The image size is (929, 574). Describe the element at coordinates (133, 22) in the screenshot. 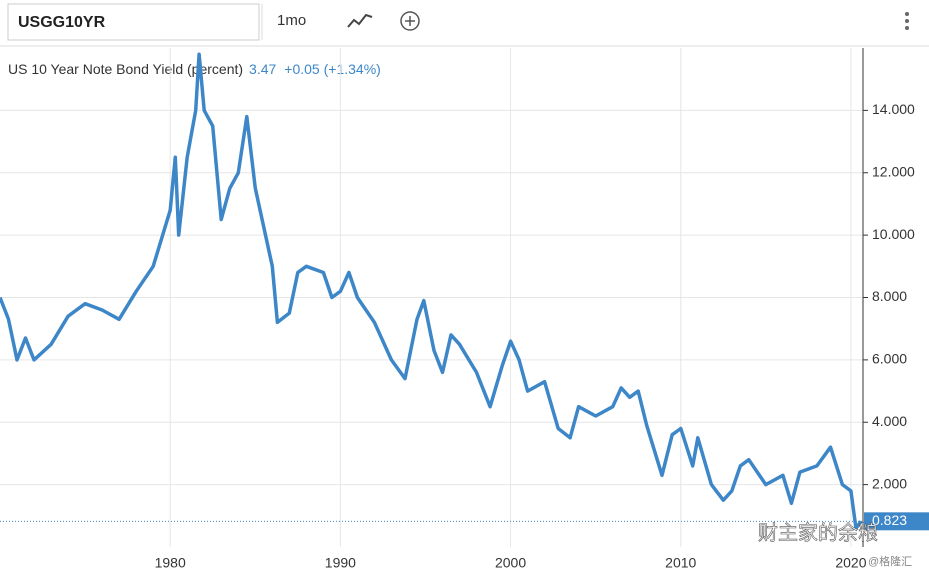

I see `ticker-input` at that location.